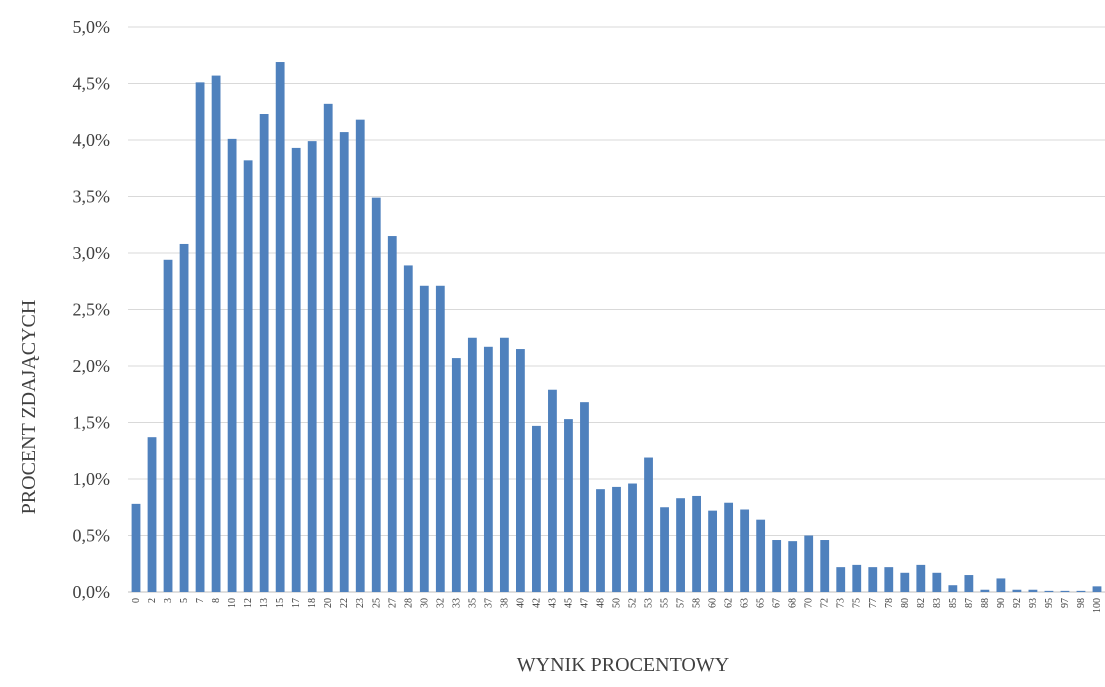 The image size is (1105, 687). What do you see at coordinates (280, 603) in the screenshot?
I see `x-tick-label: 15` at bounding box center [280, 603].